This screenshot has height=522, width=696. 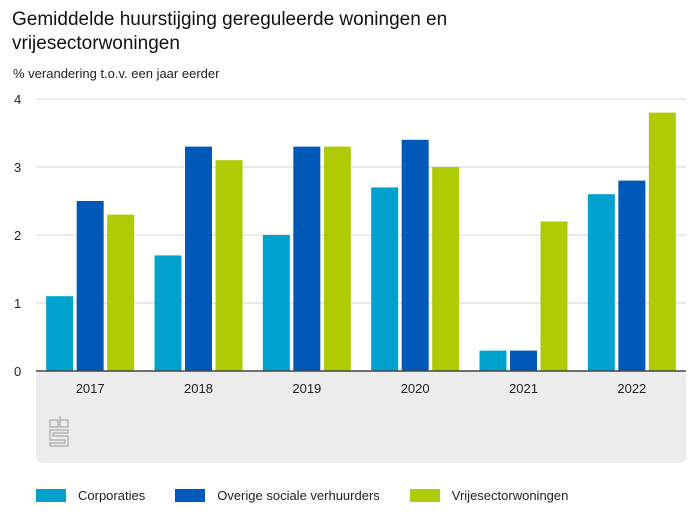 I want to click on x-tick-label: 2019, so click(x=306, y=388).